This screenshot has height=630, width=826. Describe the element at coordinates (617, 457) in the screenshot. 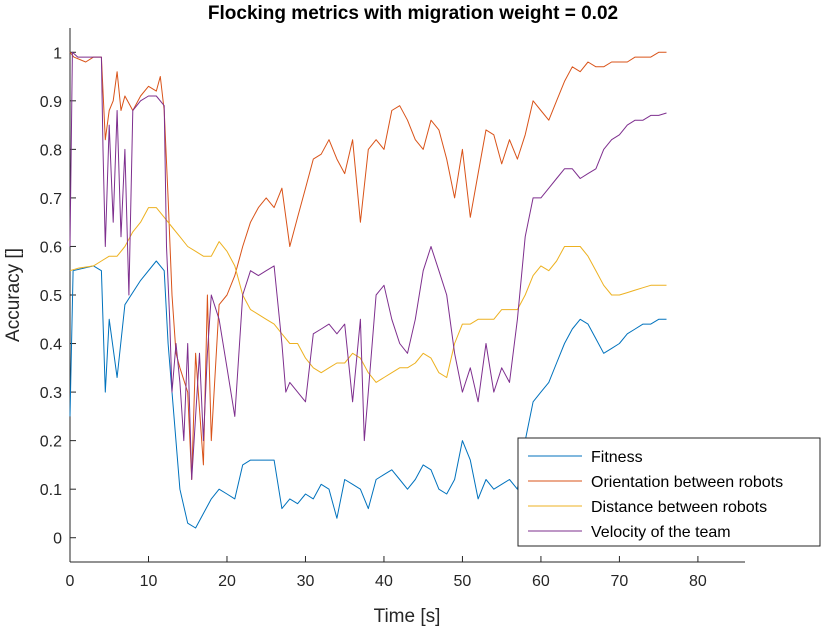

I see `legend-label: Fitness` at that location.